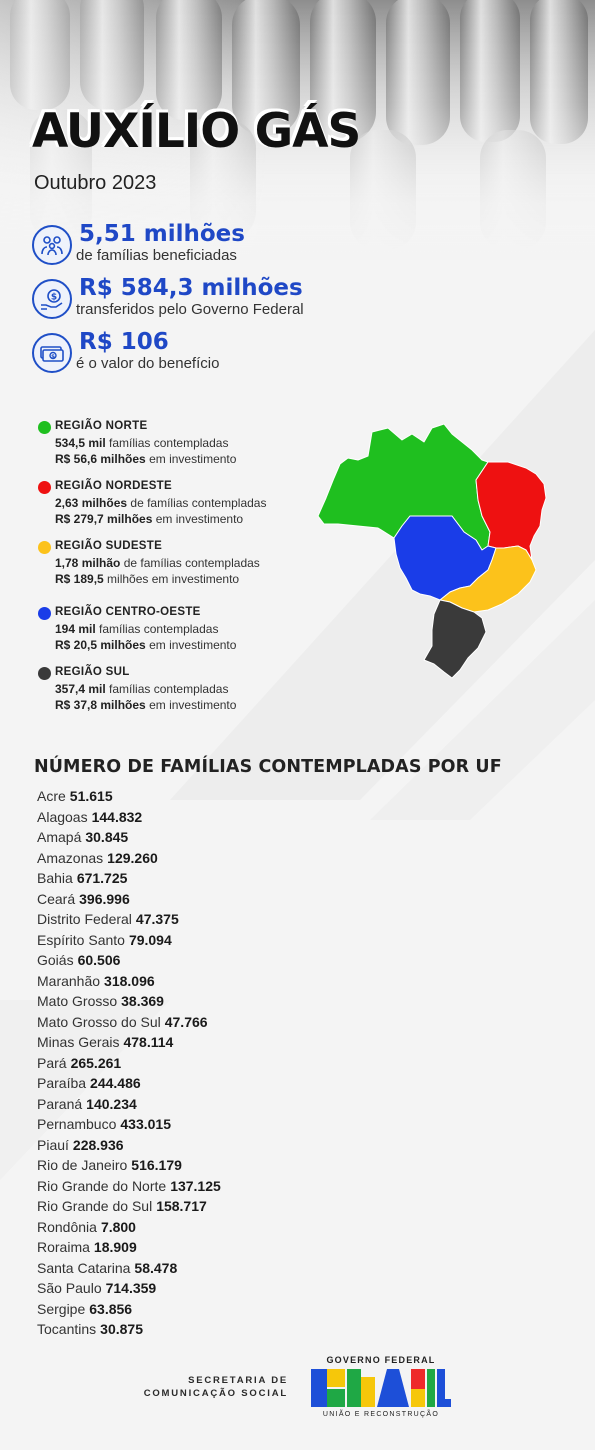 This screenshot has height=1450, width=595. I want to click on uf-row: Paraíba 244.486, so click(129, 1083).